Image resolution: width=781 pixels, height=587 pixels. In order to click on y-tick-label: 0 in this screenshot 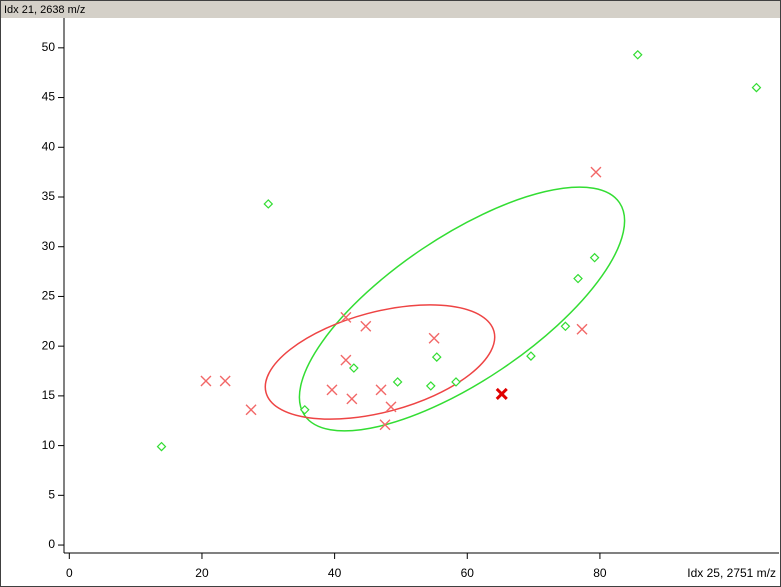, I will do `click(51, 544)`.